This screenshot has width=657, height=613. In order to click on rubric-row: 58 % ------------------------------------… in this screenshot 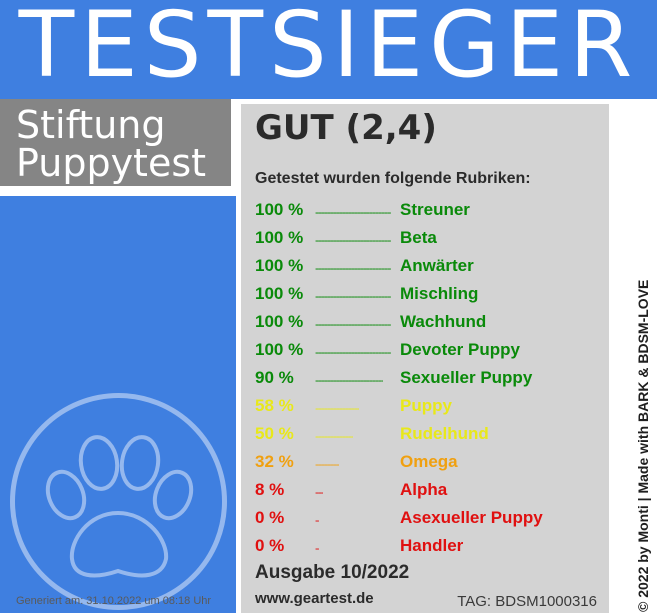, I will do `click(425, 410)`.